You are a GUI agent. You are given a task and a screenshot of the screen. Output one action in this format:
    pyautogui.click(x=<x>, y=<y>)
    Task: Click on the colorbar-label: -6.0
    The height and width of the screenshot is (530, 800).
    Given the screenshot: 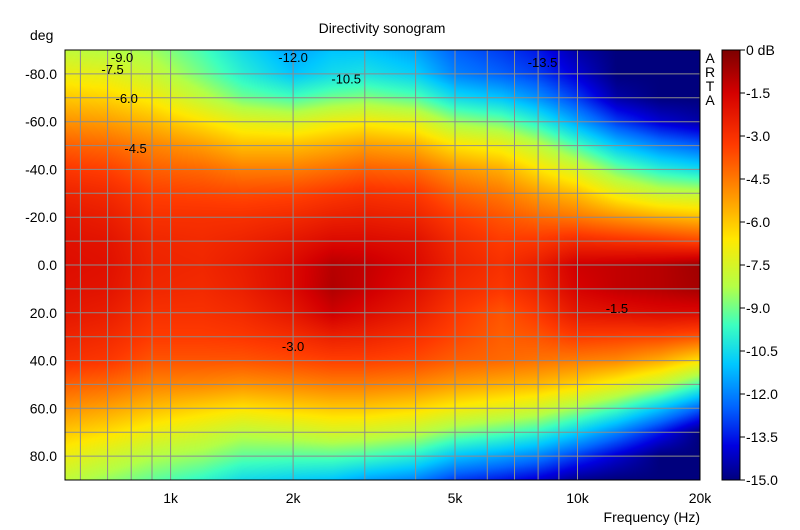 What is the action you would take?
    pyautogui.click(x=758, y=222)
    